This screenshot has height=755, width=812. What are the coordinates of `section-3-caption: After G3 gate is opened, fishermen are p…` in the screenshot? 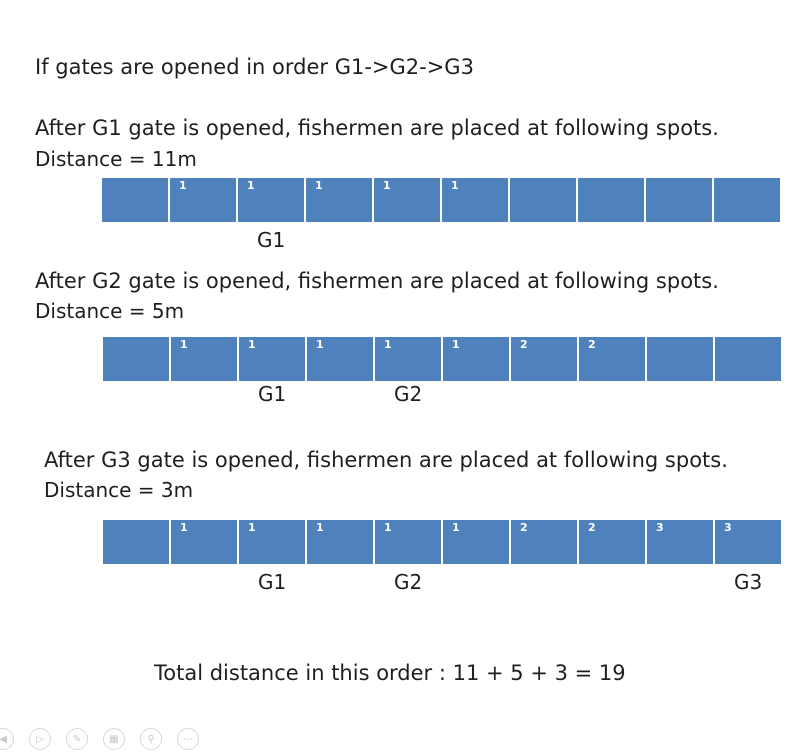 It's located at (386, 460).